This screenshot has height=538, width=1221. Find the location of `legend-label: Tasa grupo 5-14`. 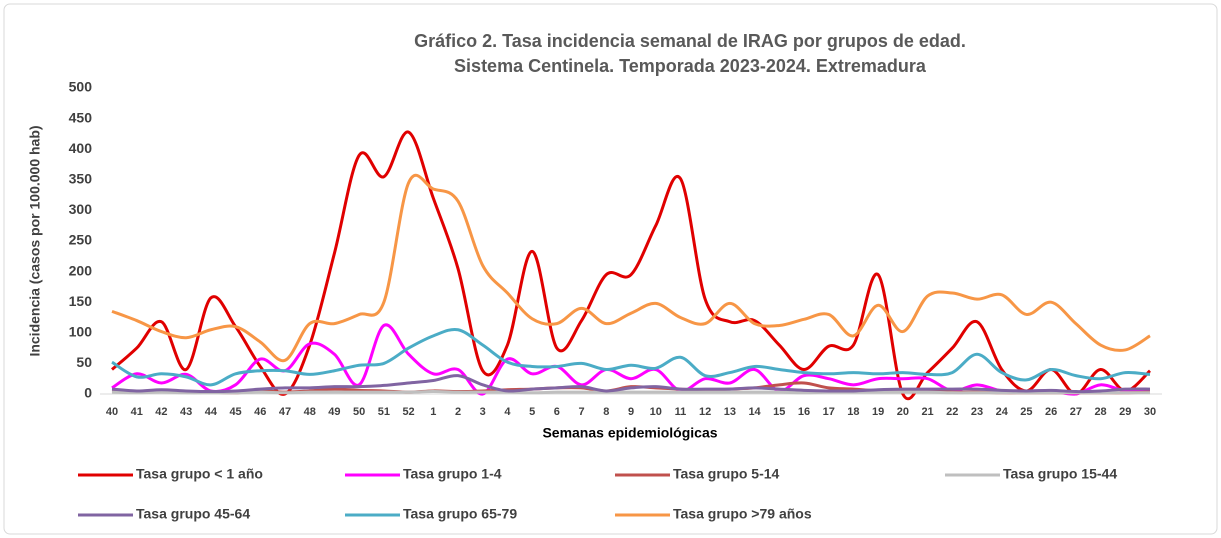

legend-label: Tasa grupo 5-14 is located at coordinates (726, 474).